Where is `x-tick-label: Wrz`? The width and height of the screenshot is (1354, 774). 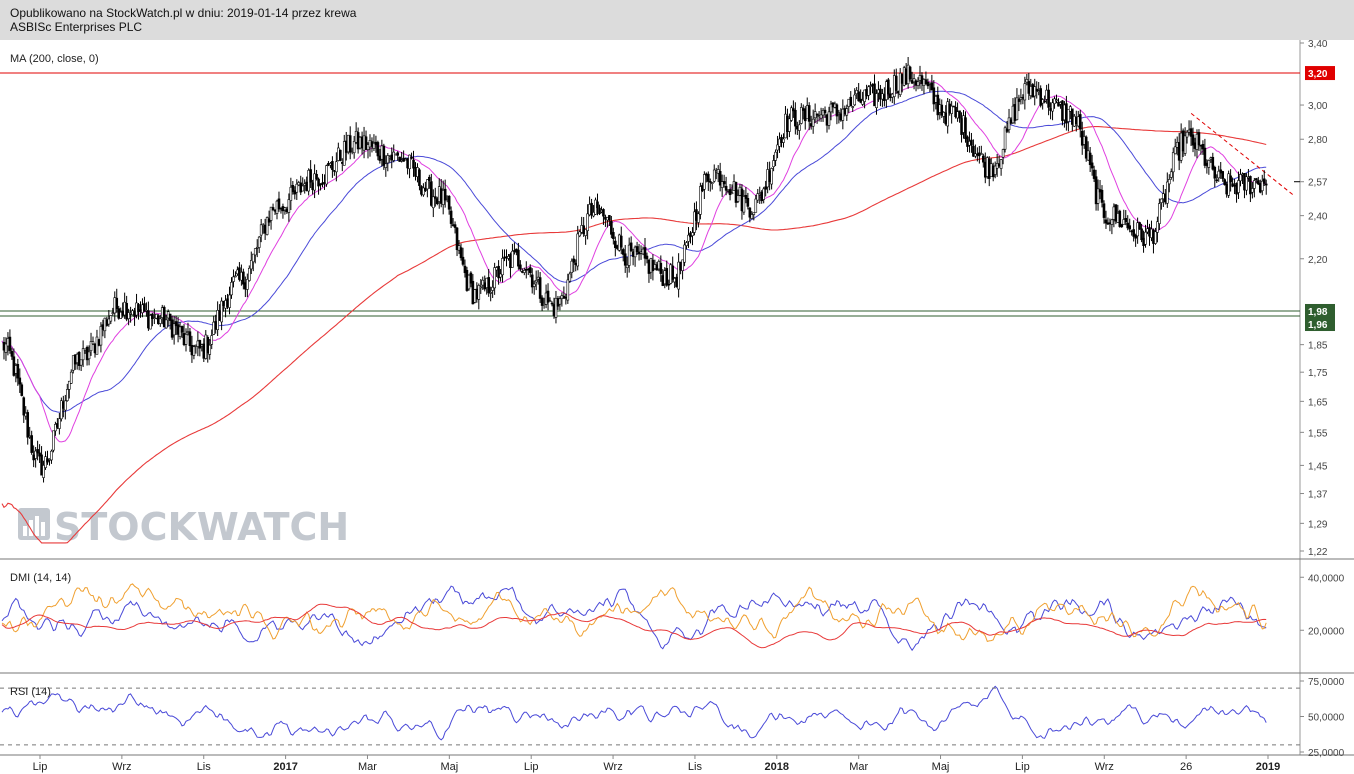
x-tick-label: Wrz is located at coordinates (121, 767).